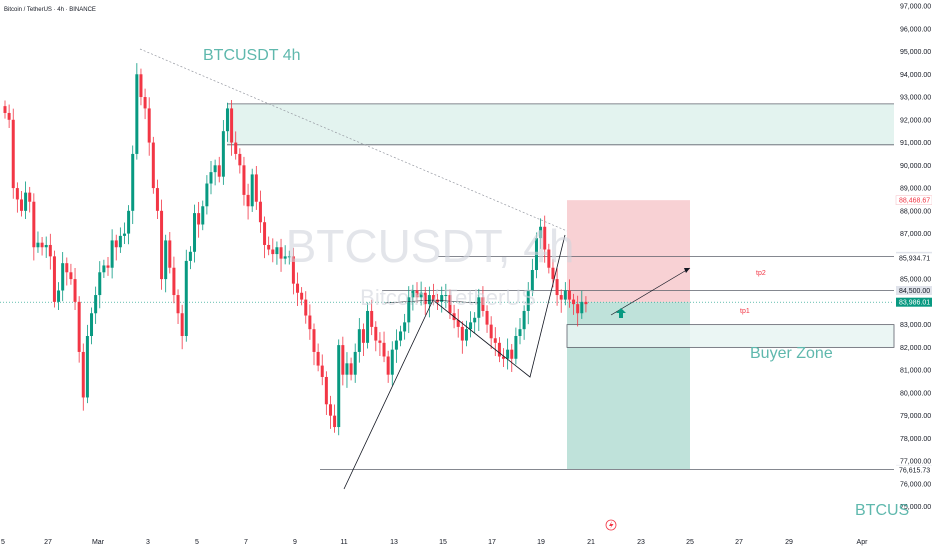 The height and width of the screenshot is (550, 932). Describe the element at coordinates (541, 542) in the screenshot. I see `x-tick-label: 19` at that location.